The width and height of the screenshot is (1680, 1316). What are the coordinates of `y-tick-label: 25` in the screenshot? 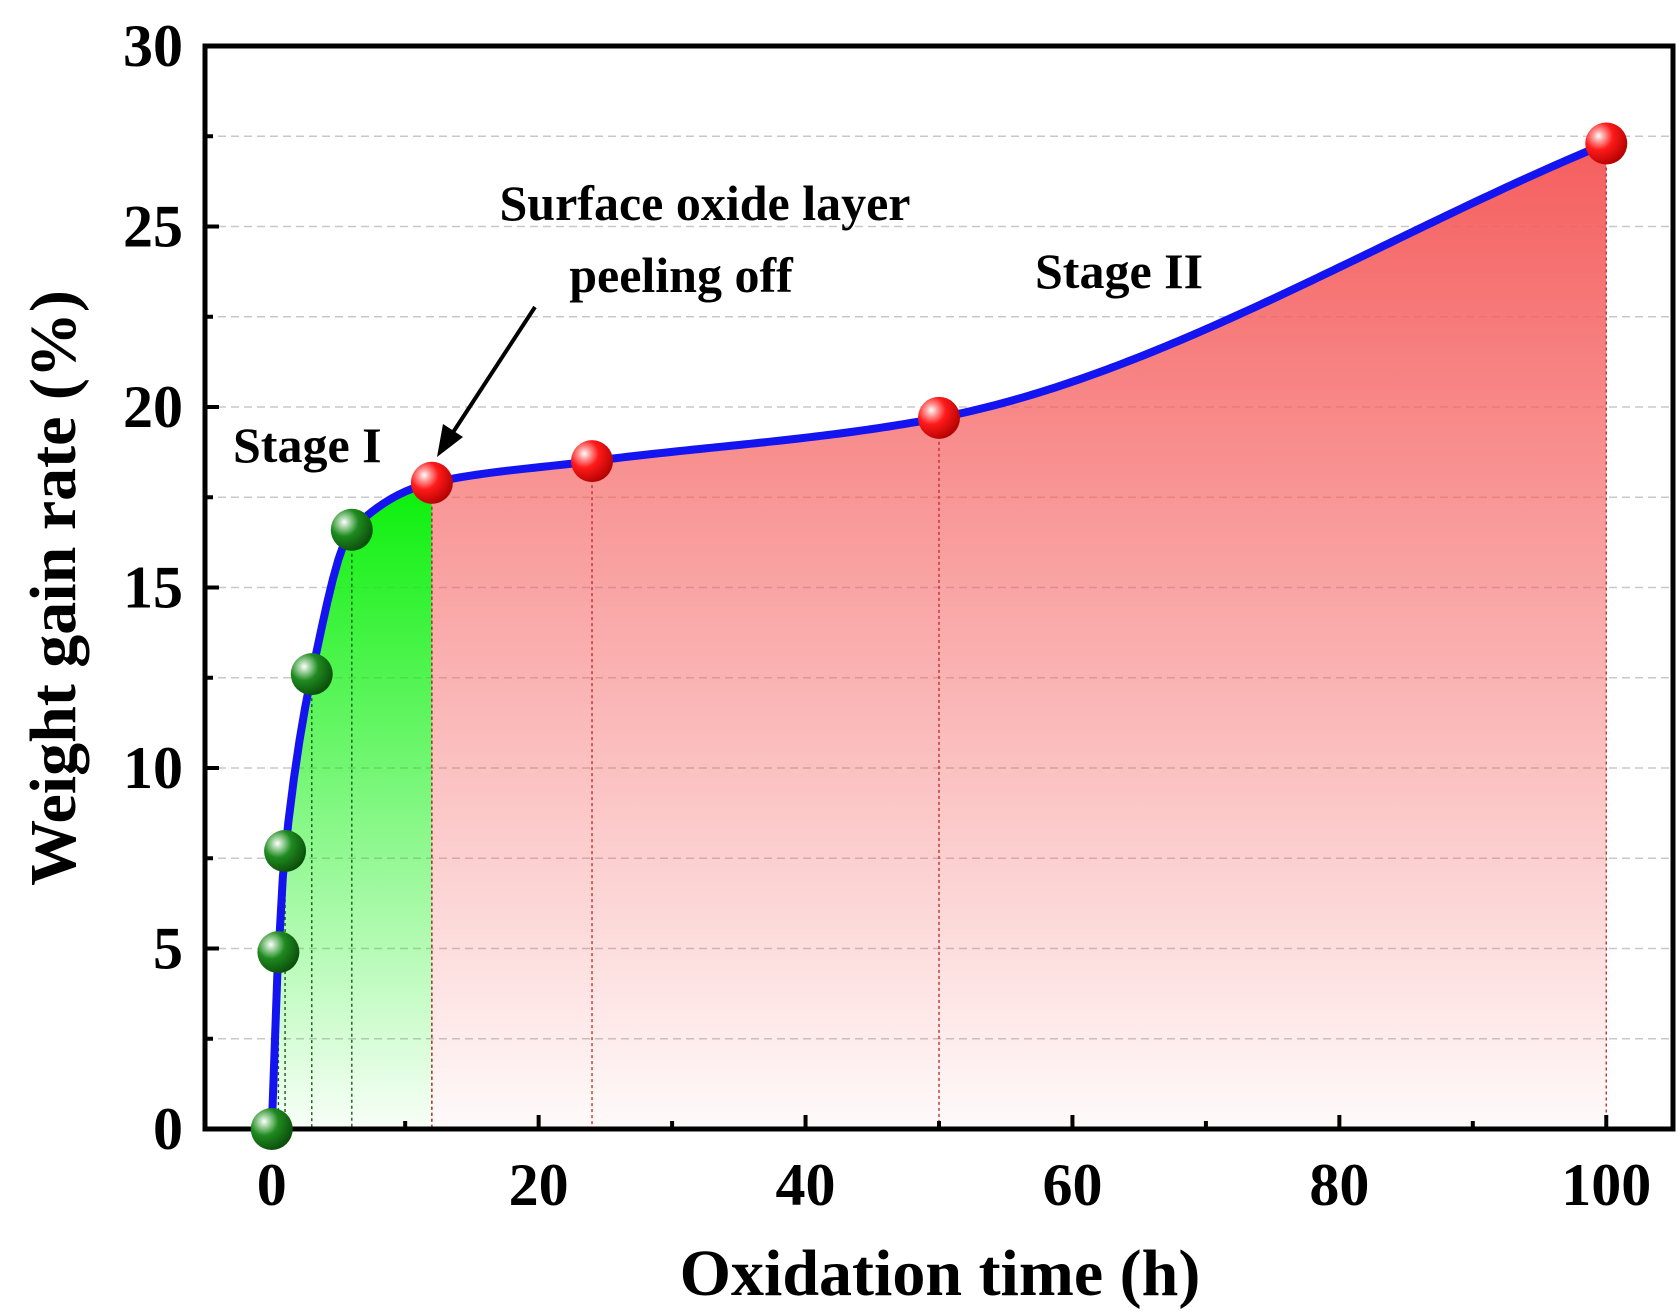 It's located at (153, 227).